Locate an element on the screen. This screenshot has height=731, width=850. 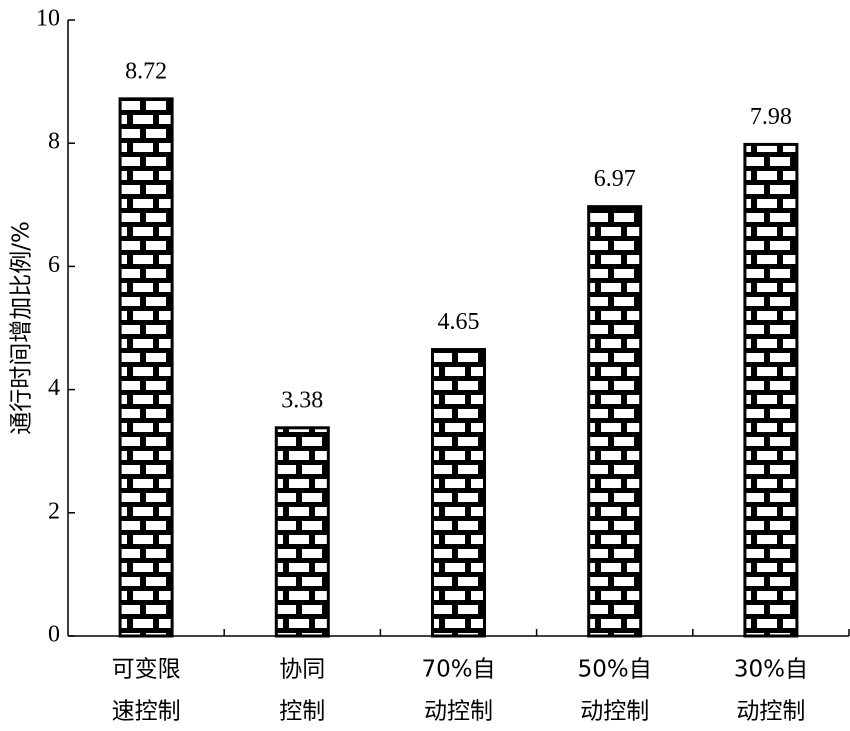
y-axis-label: 通行时间增加比例/% is located at coordinates (22, 328).